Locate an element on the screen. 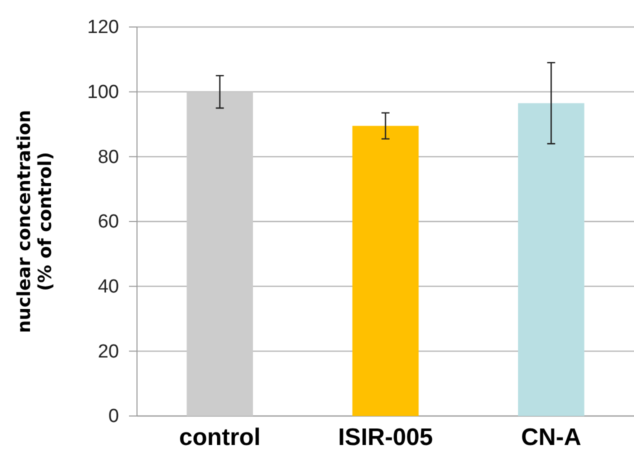  y-tick-label: 120 is located at coordinates (103, 27).